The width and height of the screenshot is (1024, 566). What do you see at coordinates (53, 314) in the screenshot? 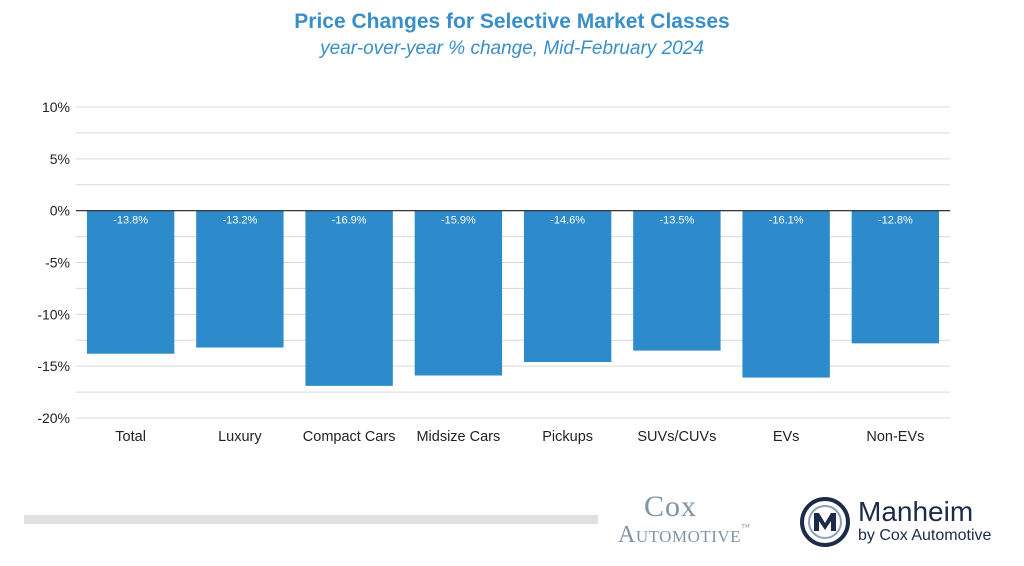
I see `y-tick-label: -10%` at bounding box center [53, 314].